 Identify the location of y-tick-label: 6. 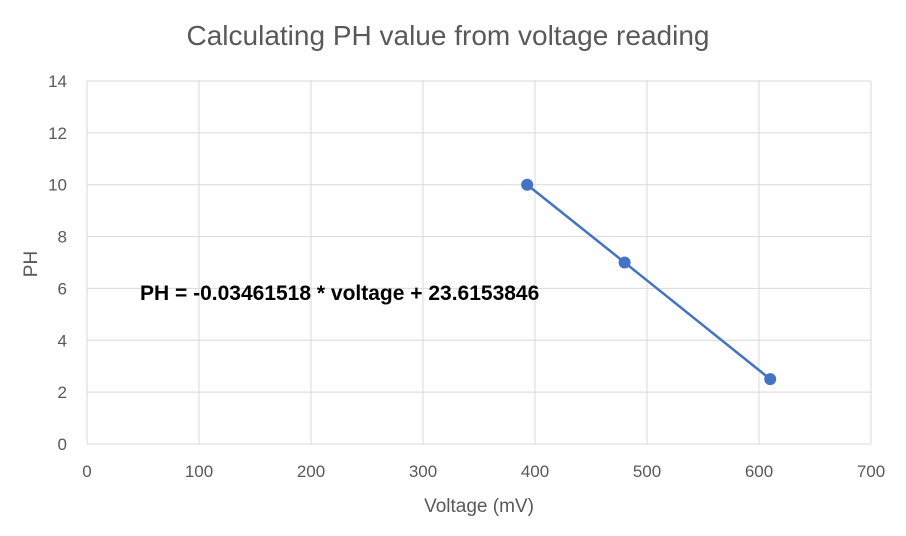
(62, 288).